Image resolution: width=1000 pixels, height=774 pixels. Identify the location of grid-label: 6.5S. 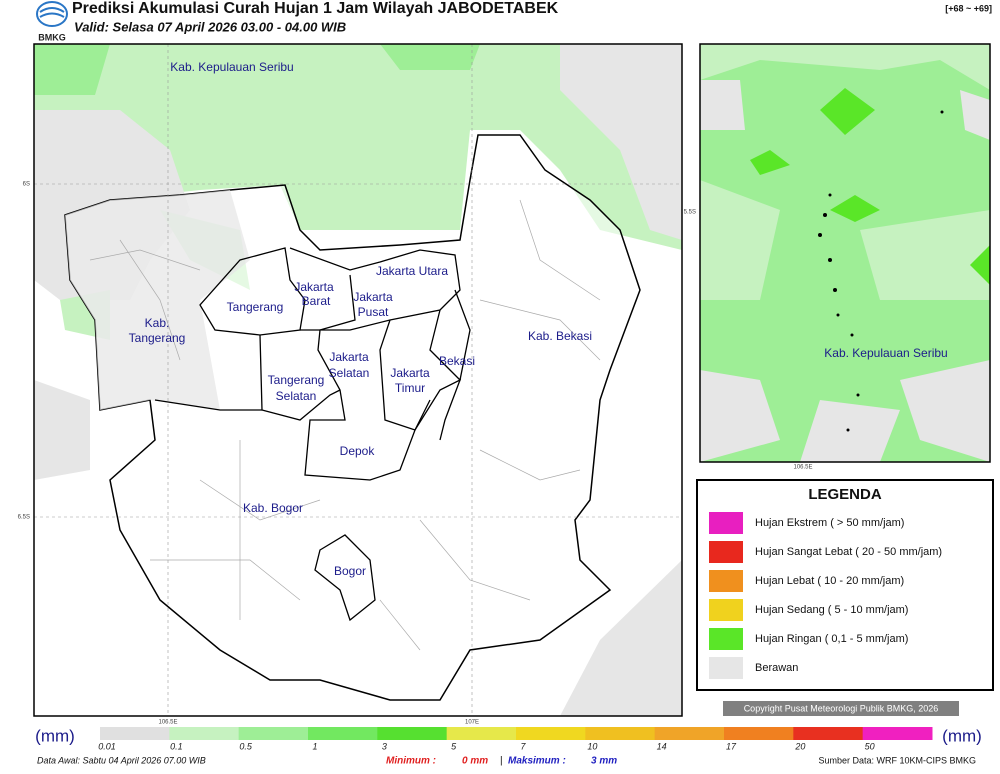
(24, 518).